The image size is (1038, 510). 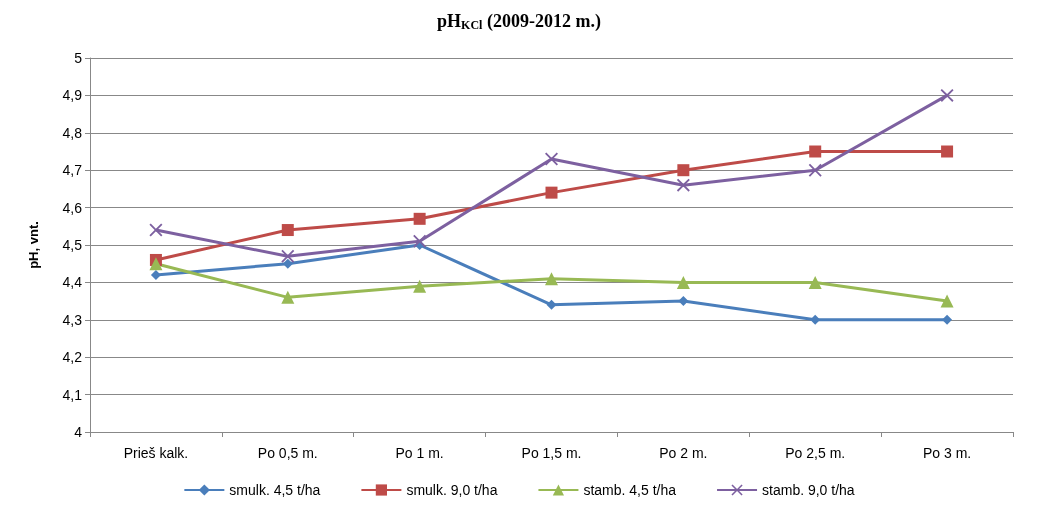 I want to click on y-tick-label: 4,8, so click(x=72, y=132).